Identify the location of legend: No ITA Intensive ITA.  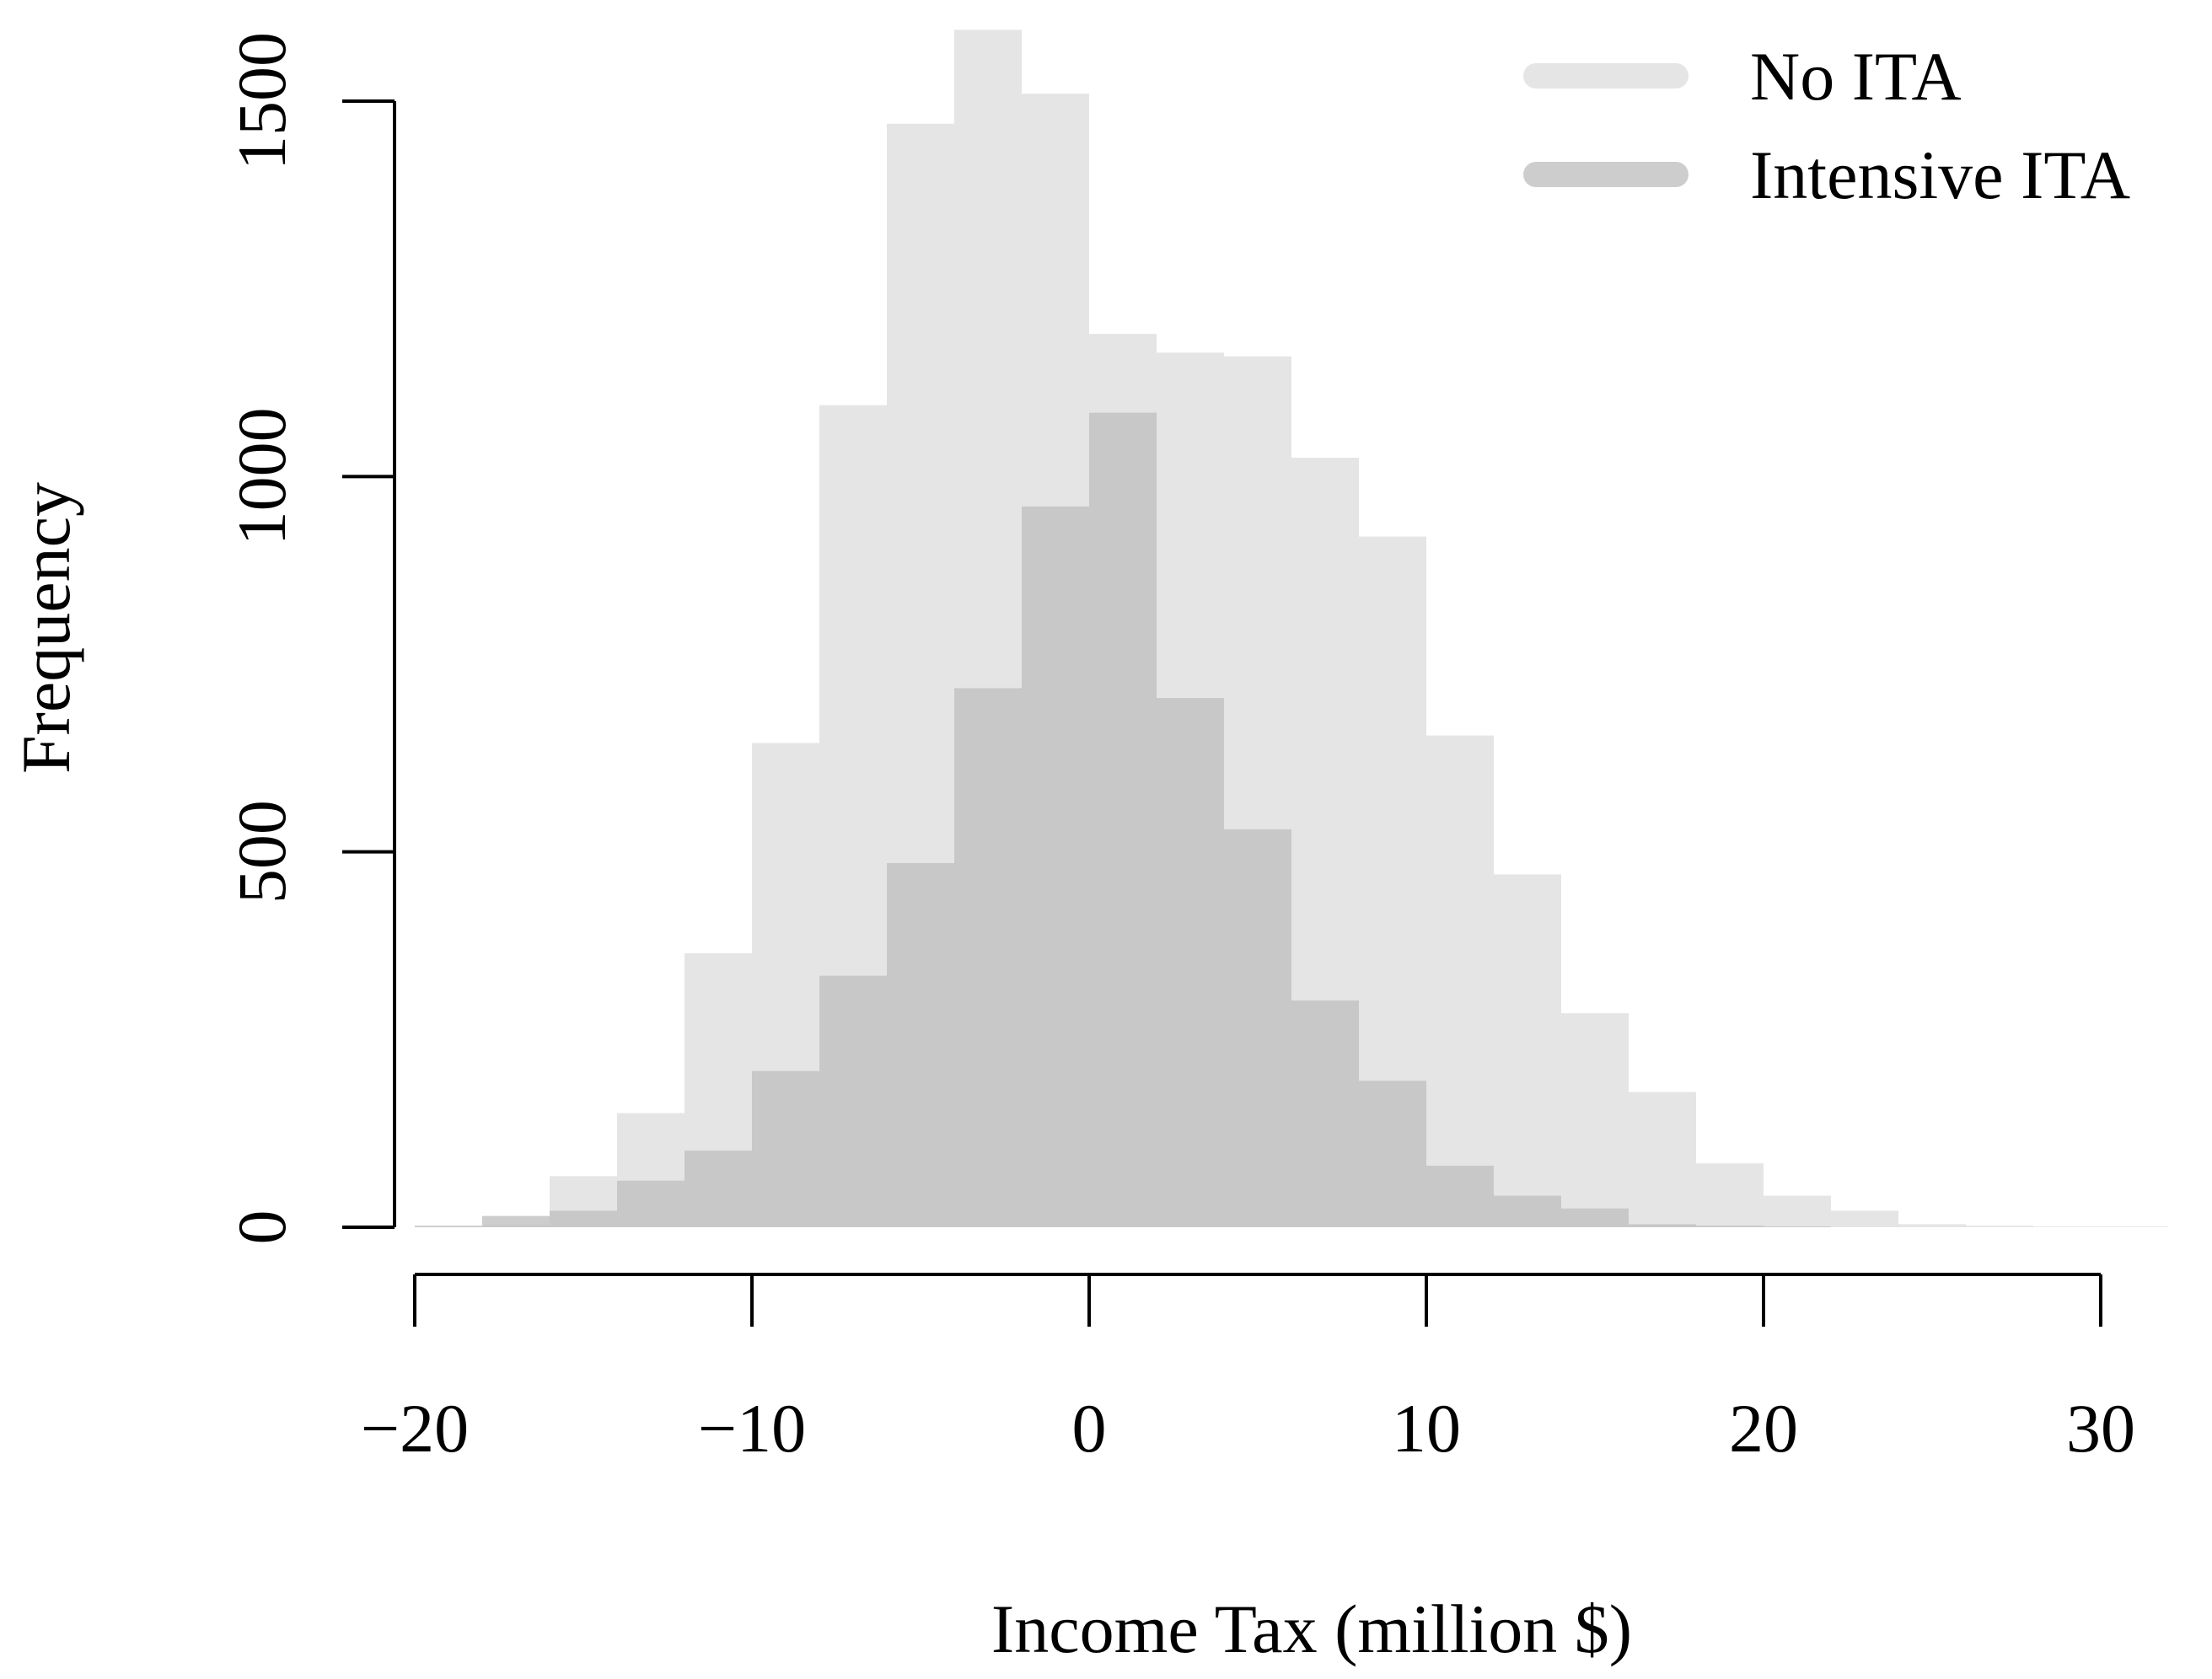
(1827, 125).